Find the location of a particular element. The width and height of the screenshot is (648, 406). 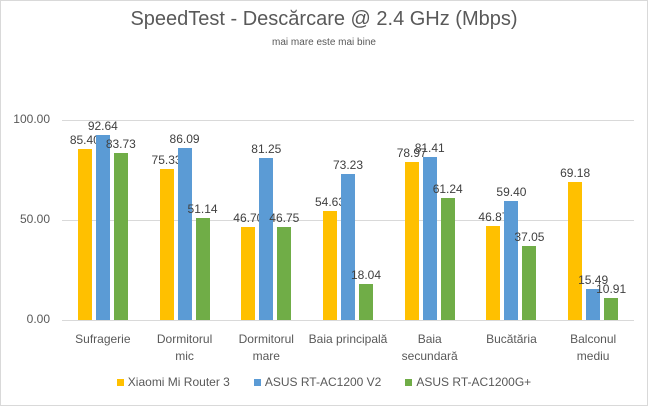

x-category-label: Sufragerie is located at coordinates (103, 339).